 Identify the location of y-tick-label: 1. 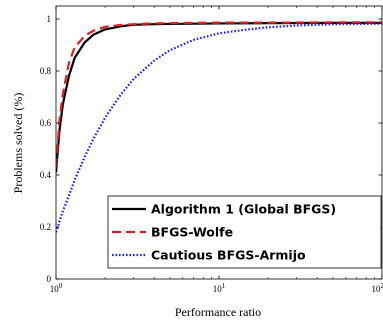
(49, 19).